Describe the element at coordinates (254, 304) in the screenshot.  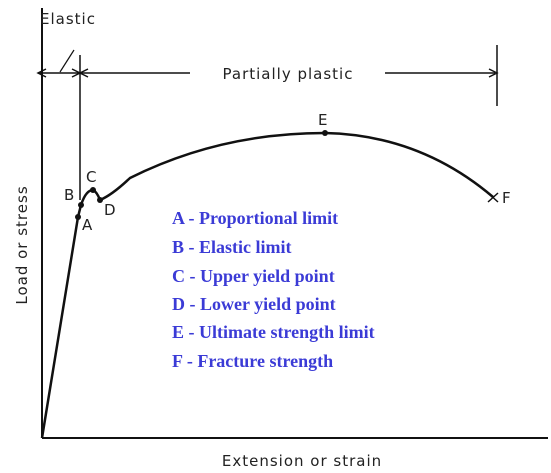
I see `legend-item: D - Lower yield point` at that location.